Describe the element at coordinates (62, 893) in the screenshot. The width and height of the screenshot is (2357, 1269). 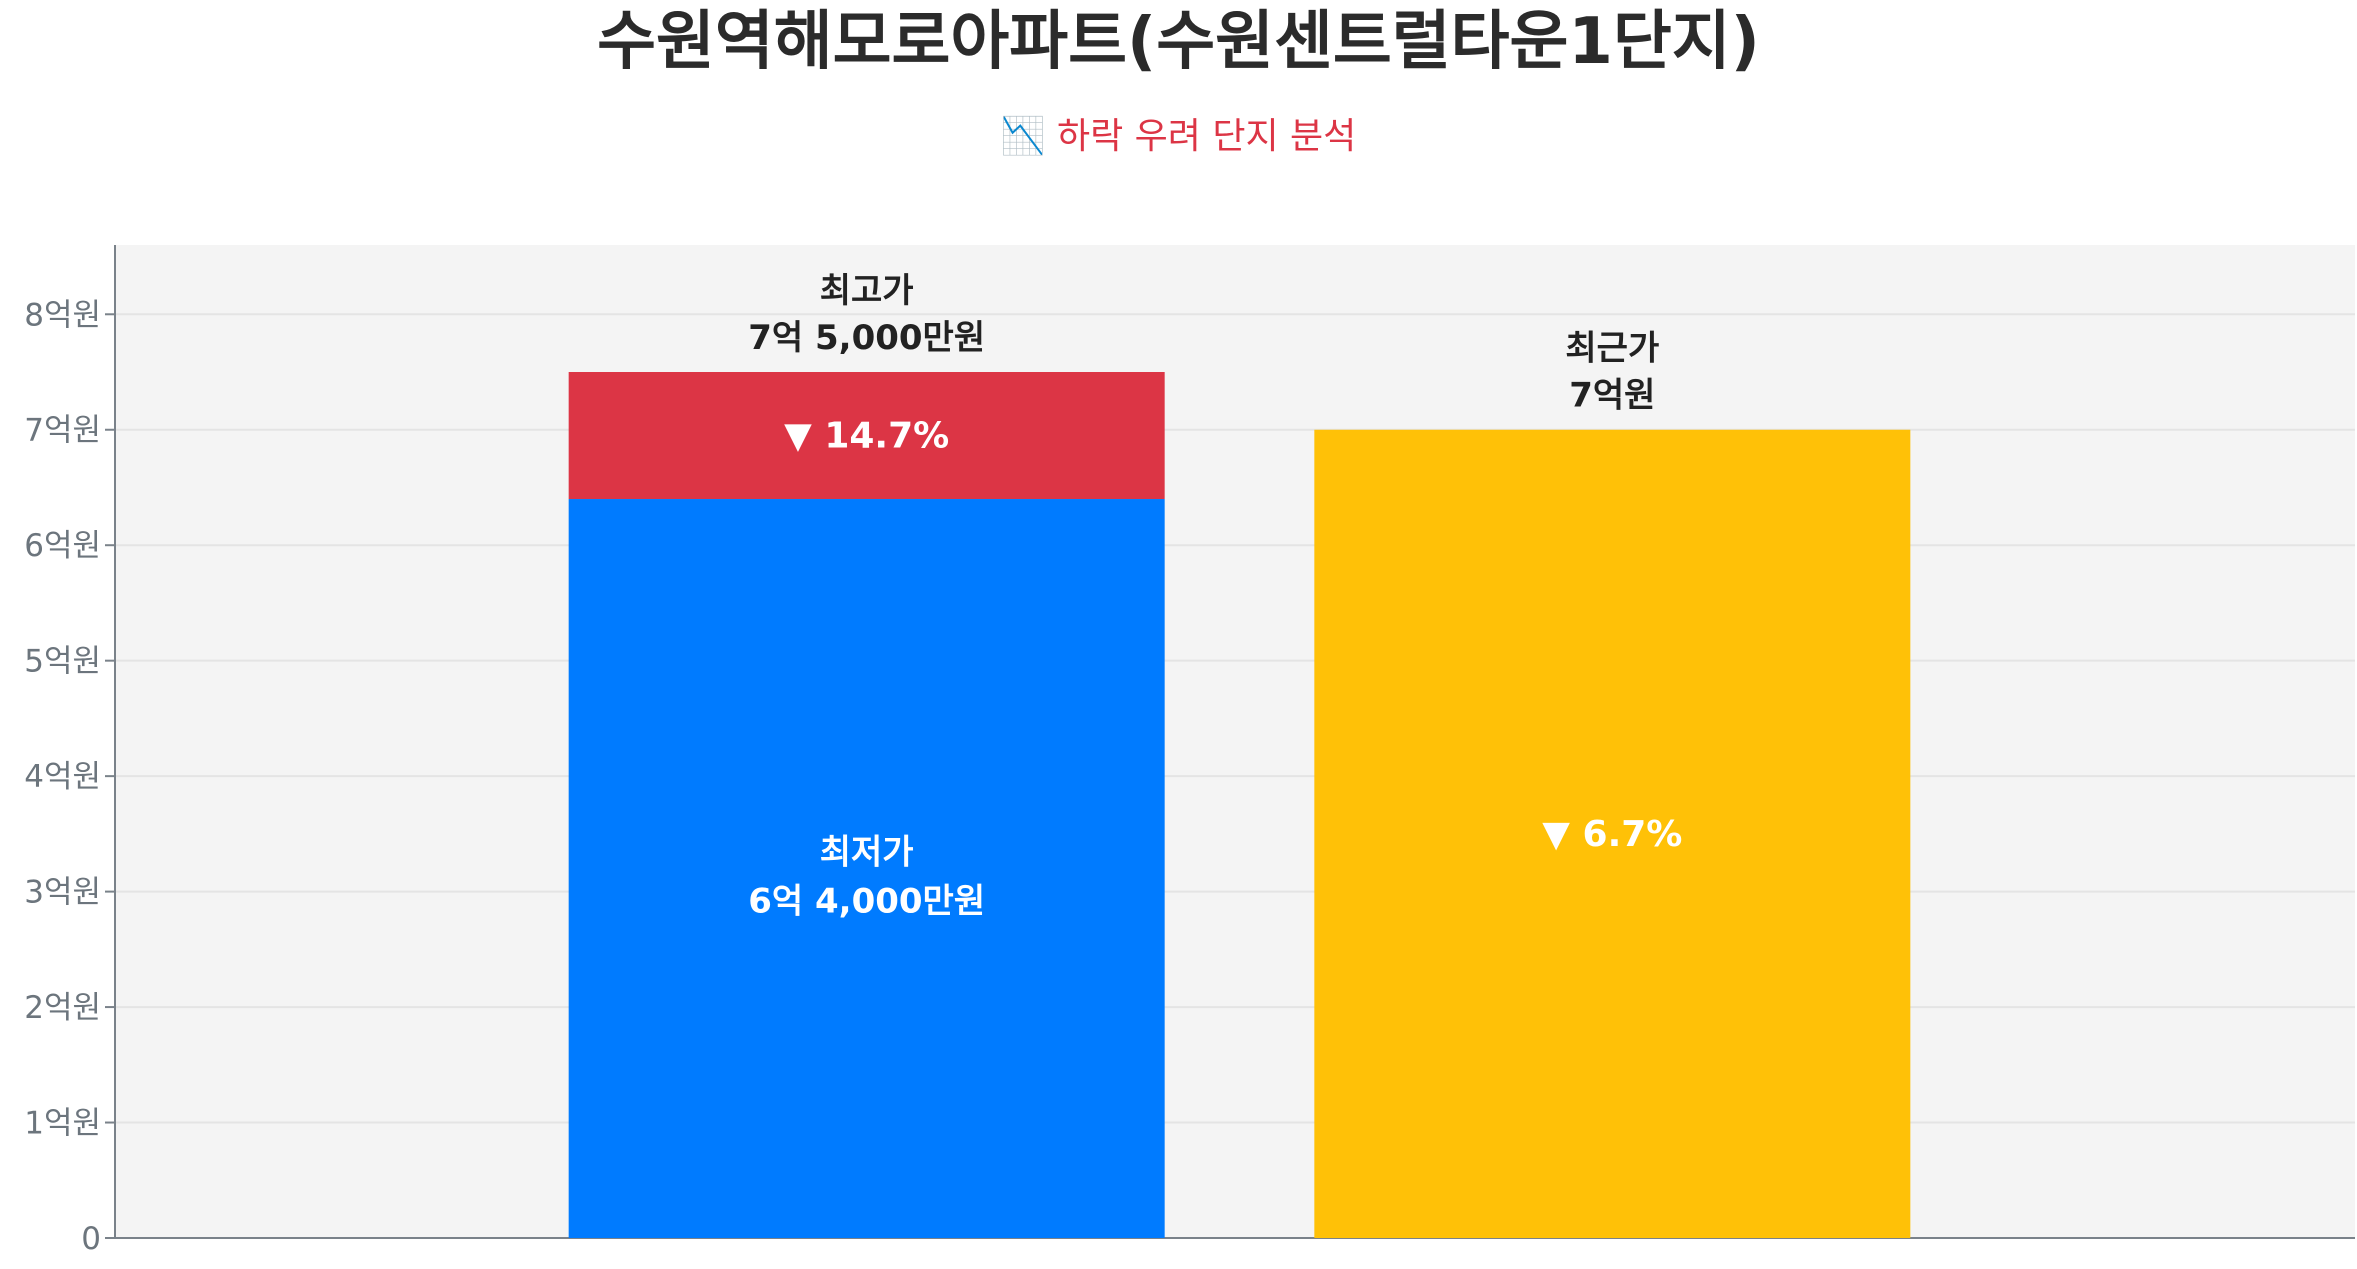
I see `y-tick-label: 3억원` at that location.